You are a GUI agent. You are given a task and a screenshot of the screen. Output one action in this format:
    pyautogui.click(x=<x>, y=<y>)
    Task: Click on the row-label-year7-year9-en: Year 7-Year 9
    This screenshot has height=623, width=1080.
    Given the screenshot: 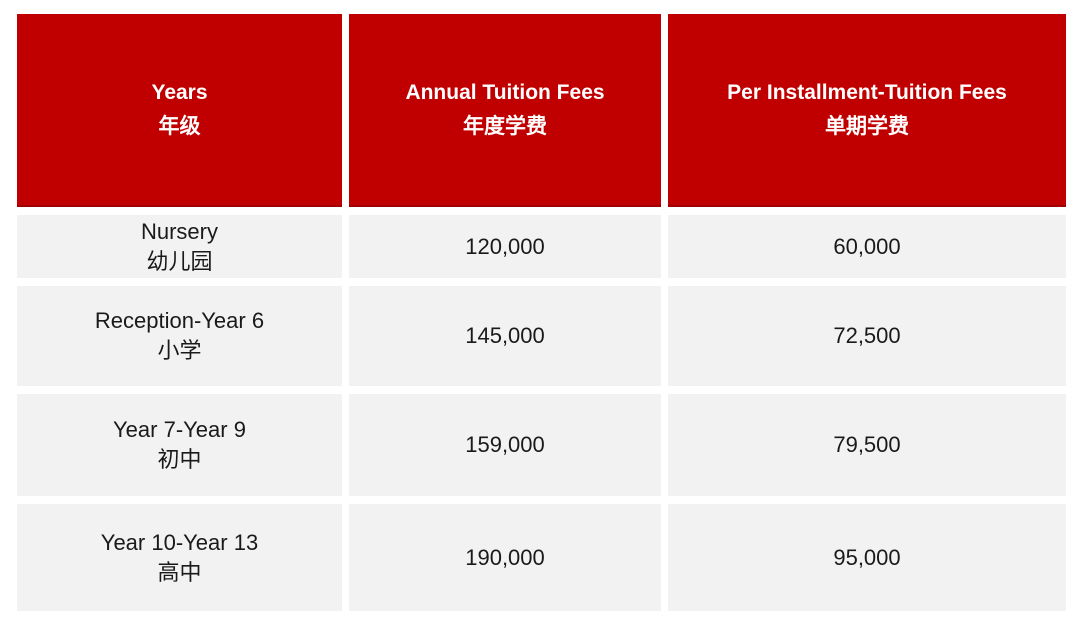 What is the action you would take?
    pyautogui.click(x=179, y=429)
    